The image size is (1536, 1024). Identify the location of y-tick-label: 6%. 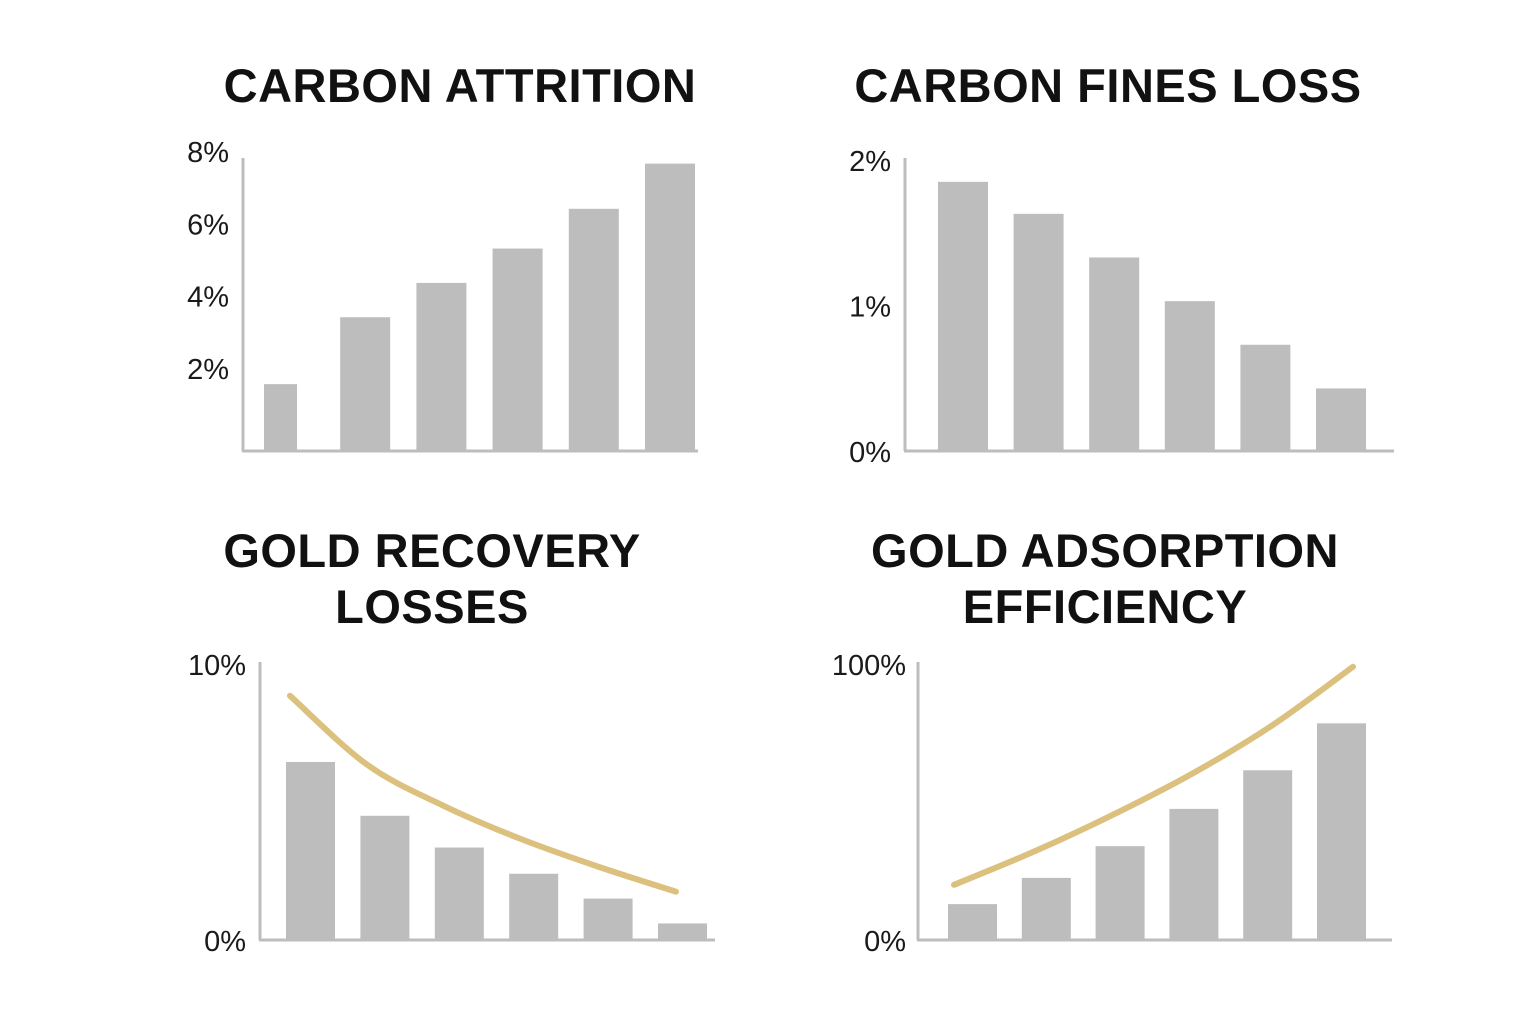
(208, 225).